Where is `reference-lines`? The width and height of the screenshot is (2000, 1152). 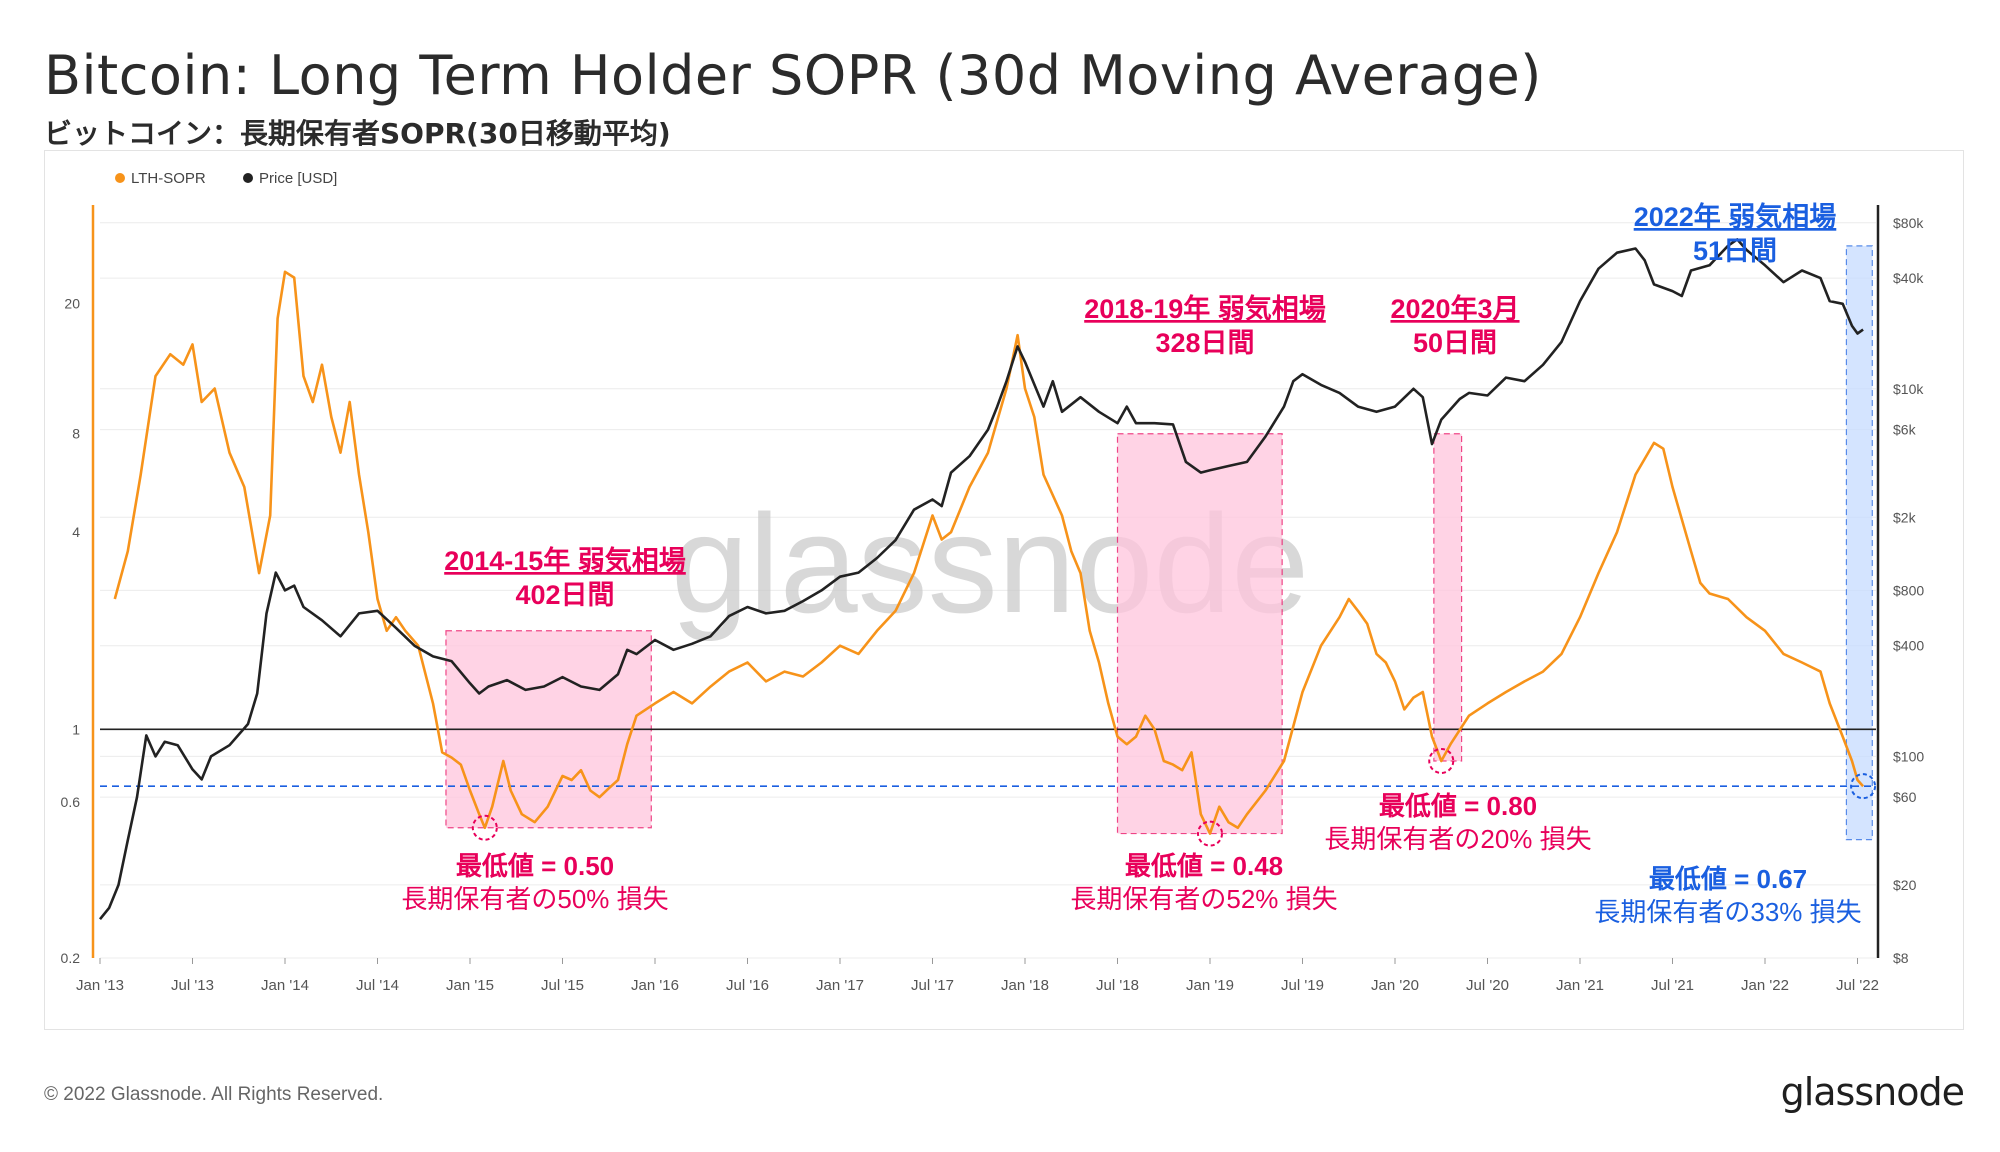 reference-lines is located at coordinates (988, 757).